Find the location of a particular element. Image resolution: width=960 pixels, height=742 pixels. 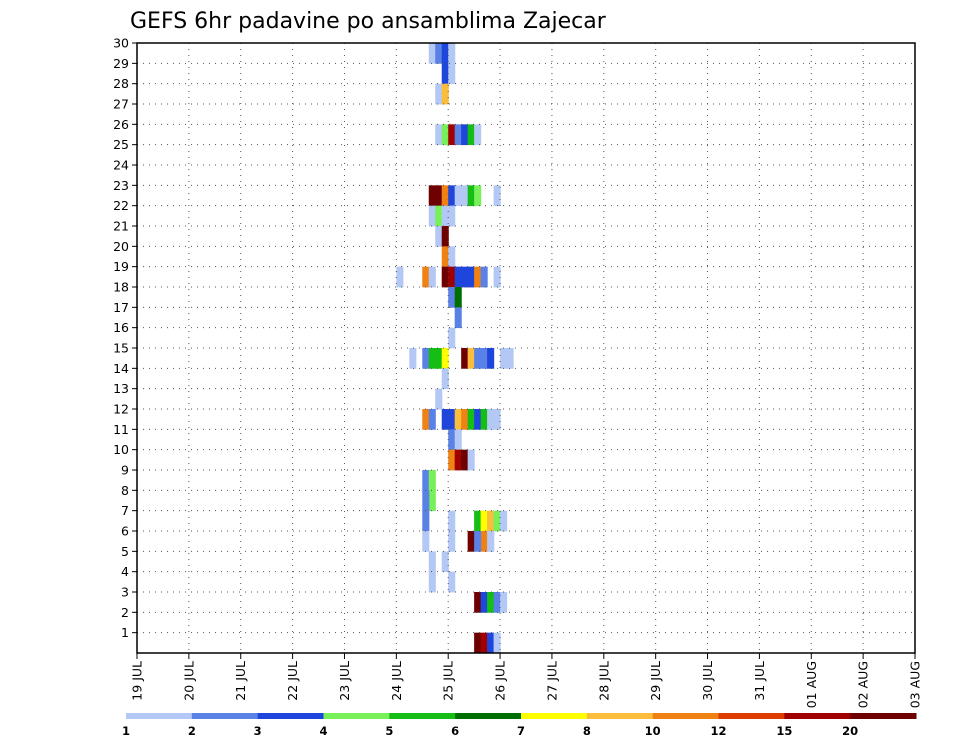

y-tick-label: 14 is located at coordinates (121, 368).